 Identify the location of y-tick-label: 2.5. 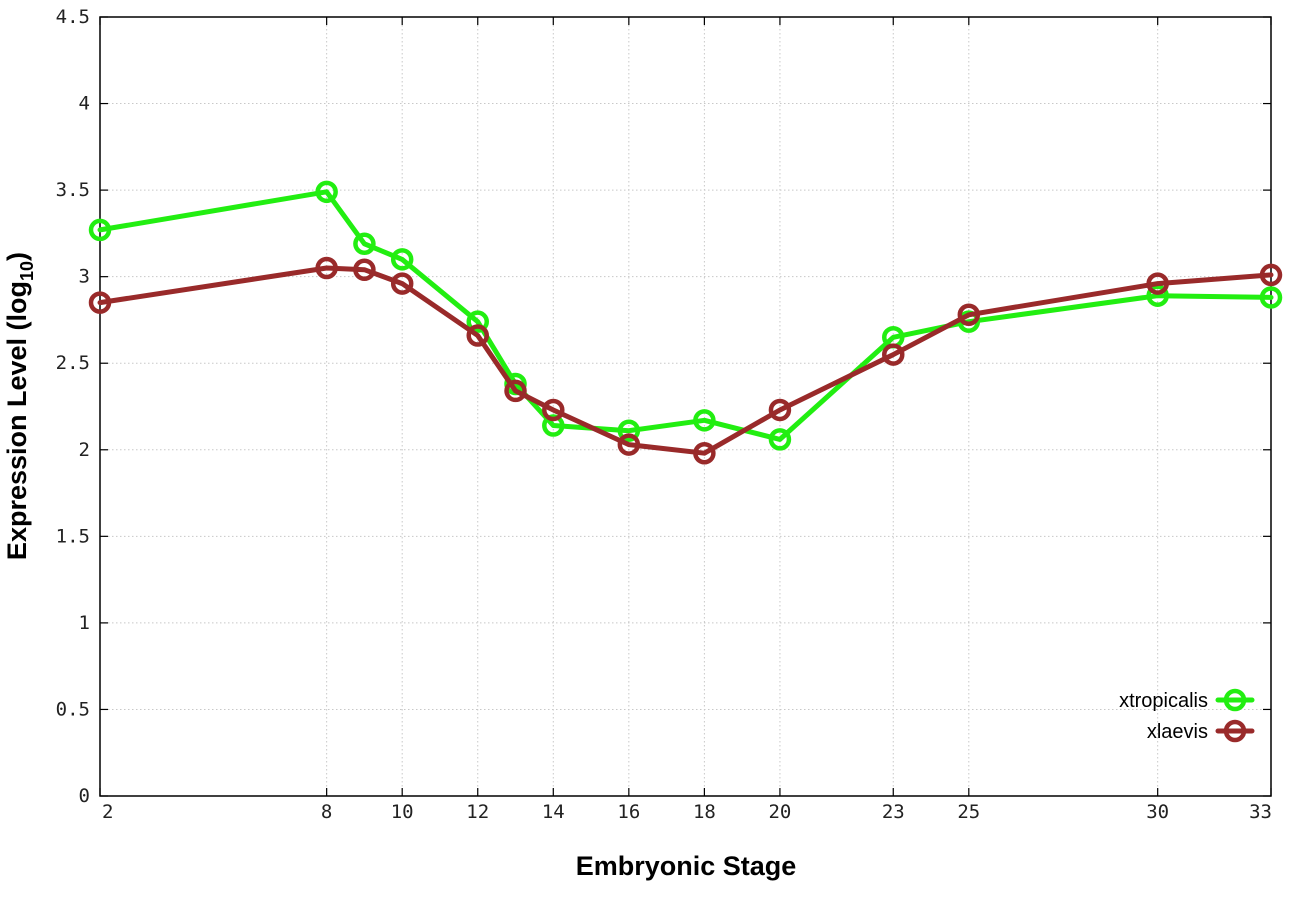
(73, 363).